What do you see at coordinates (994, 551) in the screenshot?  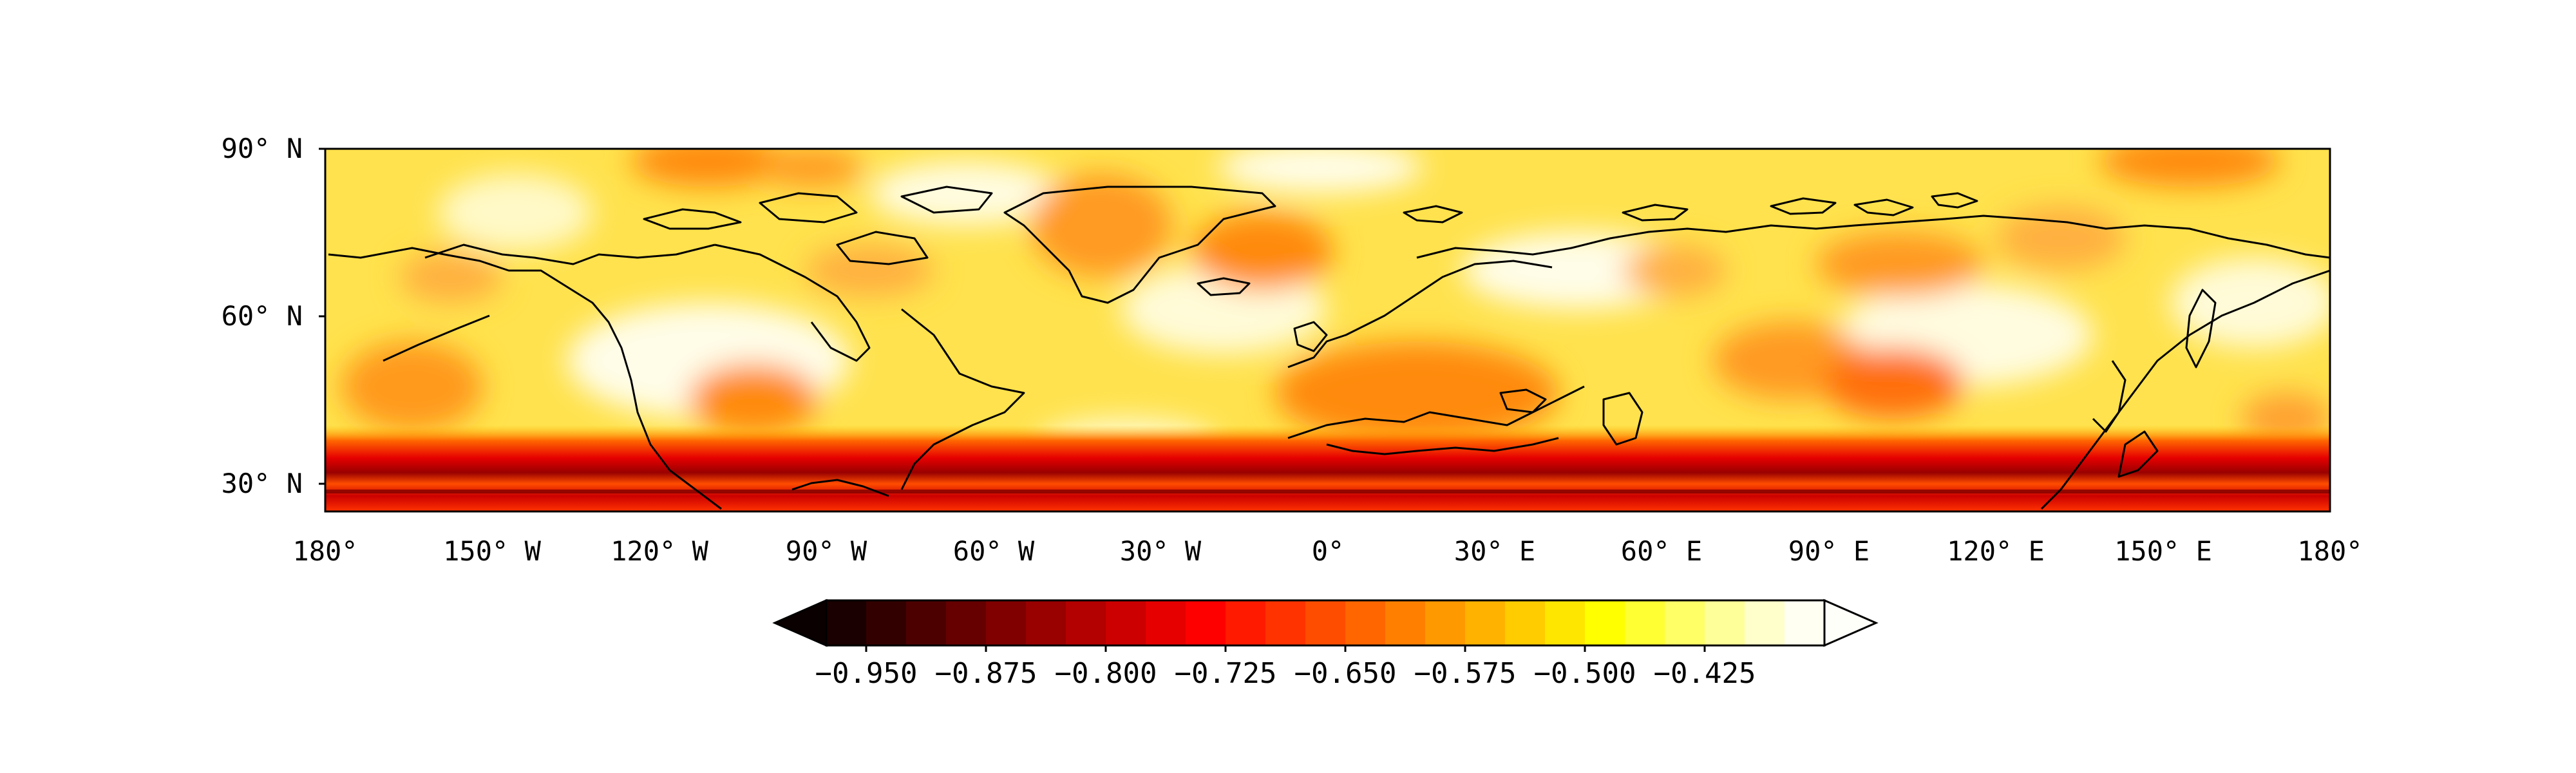 I see `lon-tick-label: 60° W` at bounding box center [994, 551].